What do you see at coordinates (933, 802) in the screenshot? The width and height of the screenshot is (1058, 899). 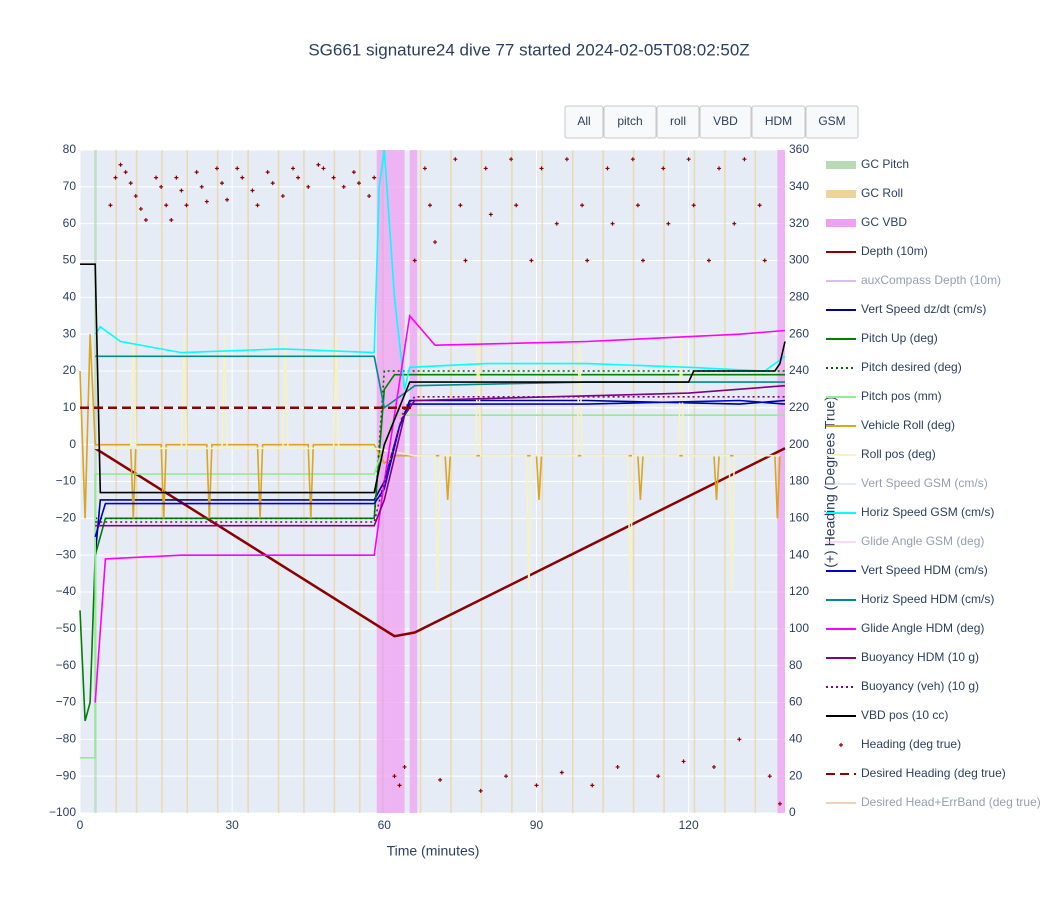 I see `legend-item: Desired Head+ErrBand (deg true)` at bounding box center [933, 802].